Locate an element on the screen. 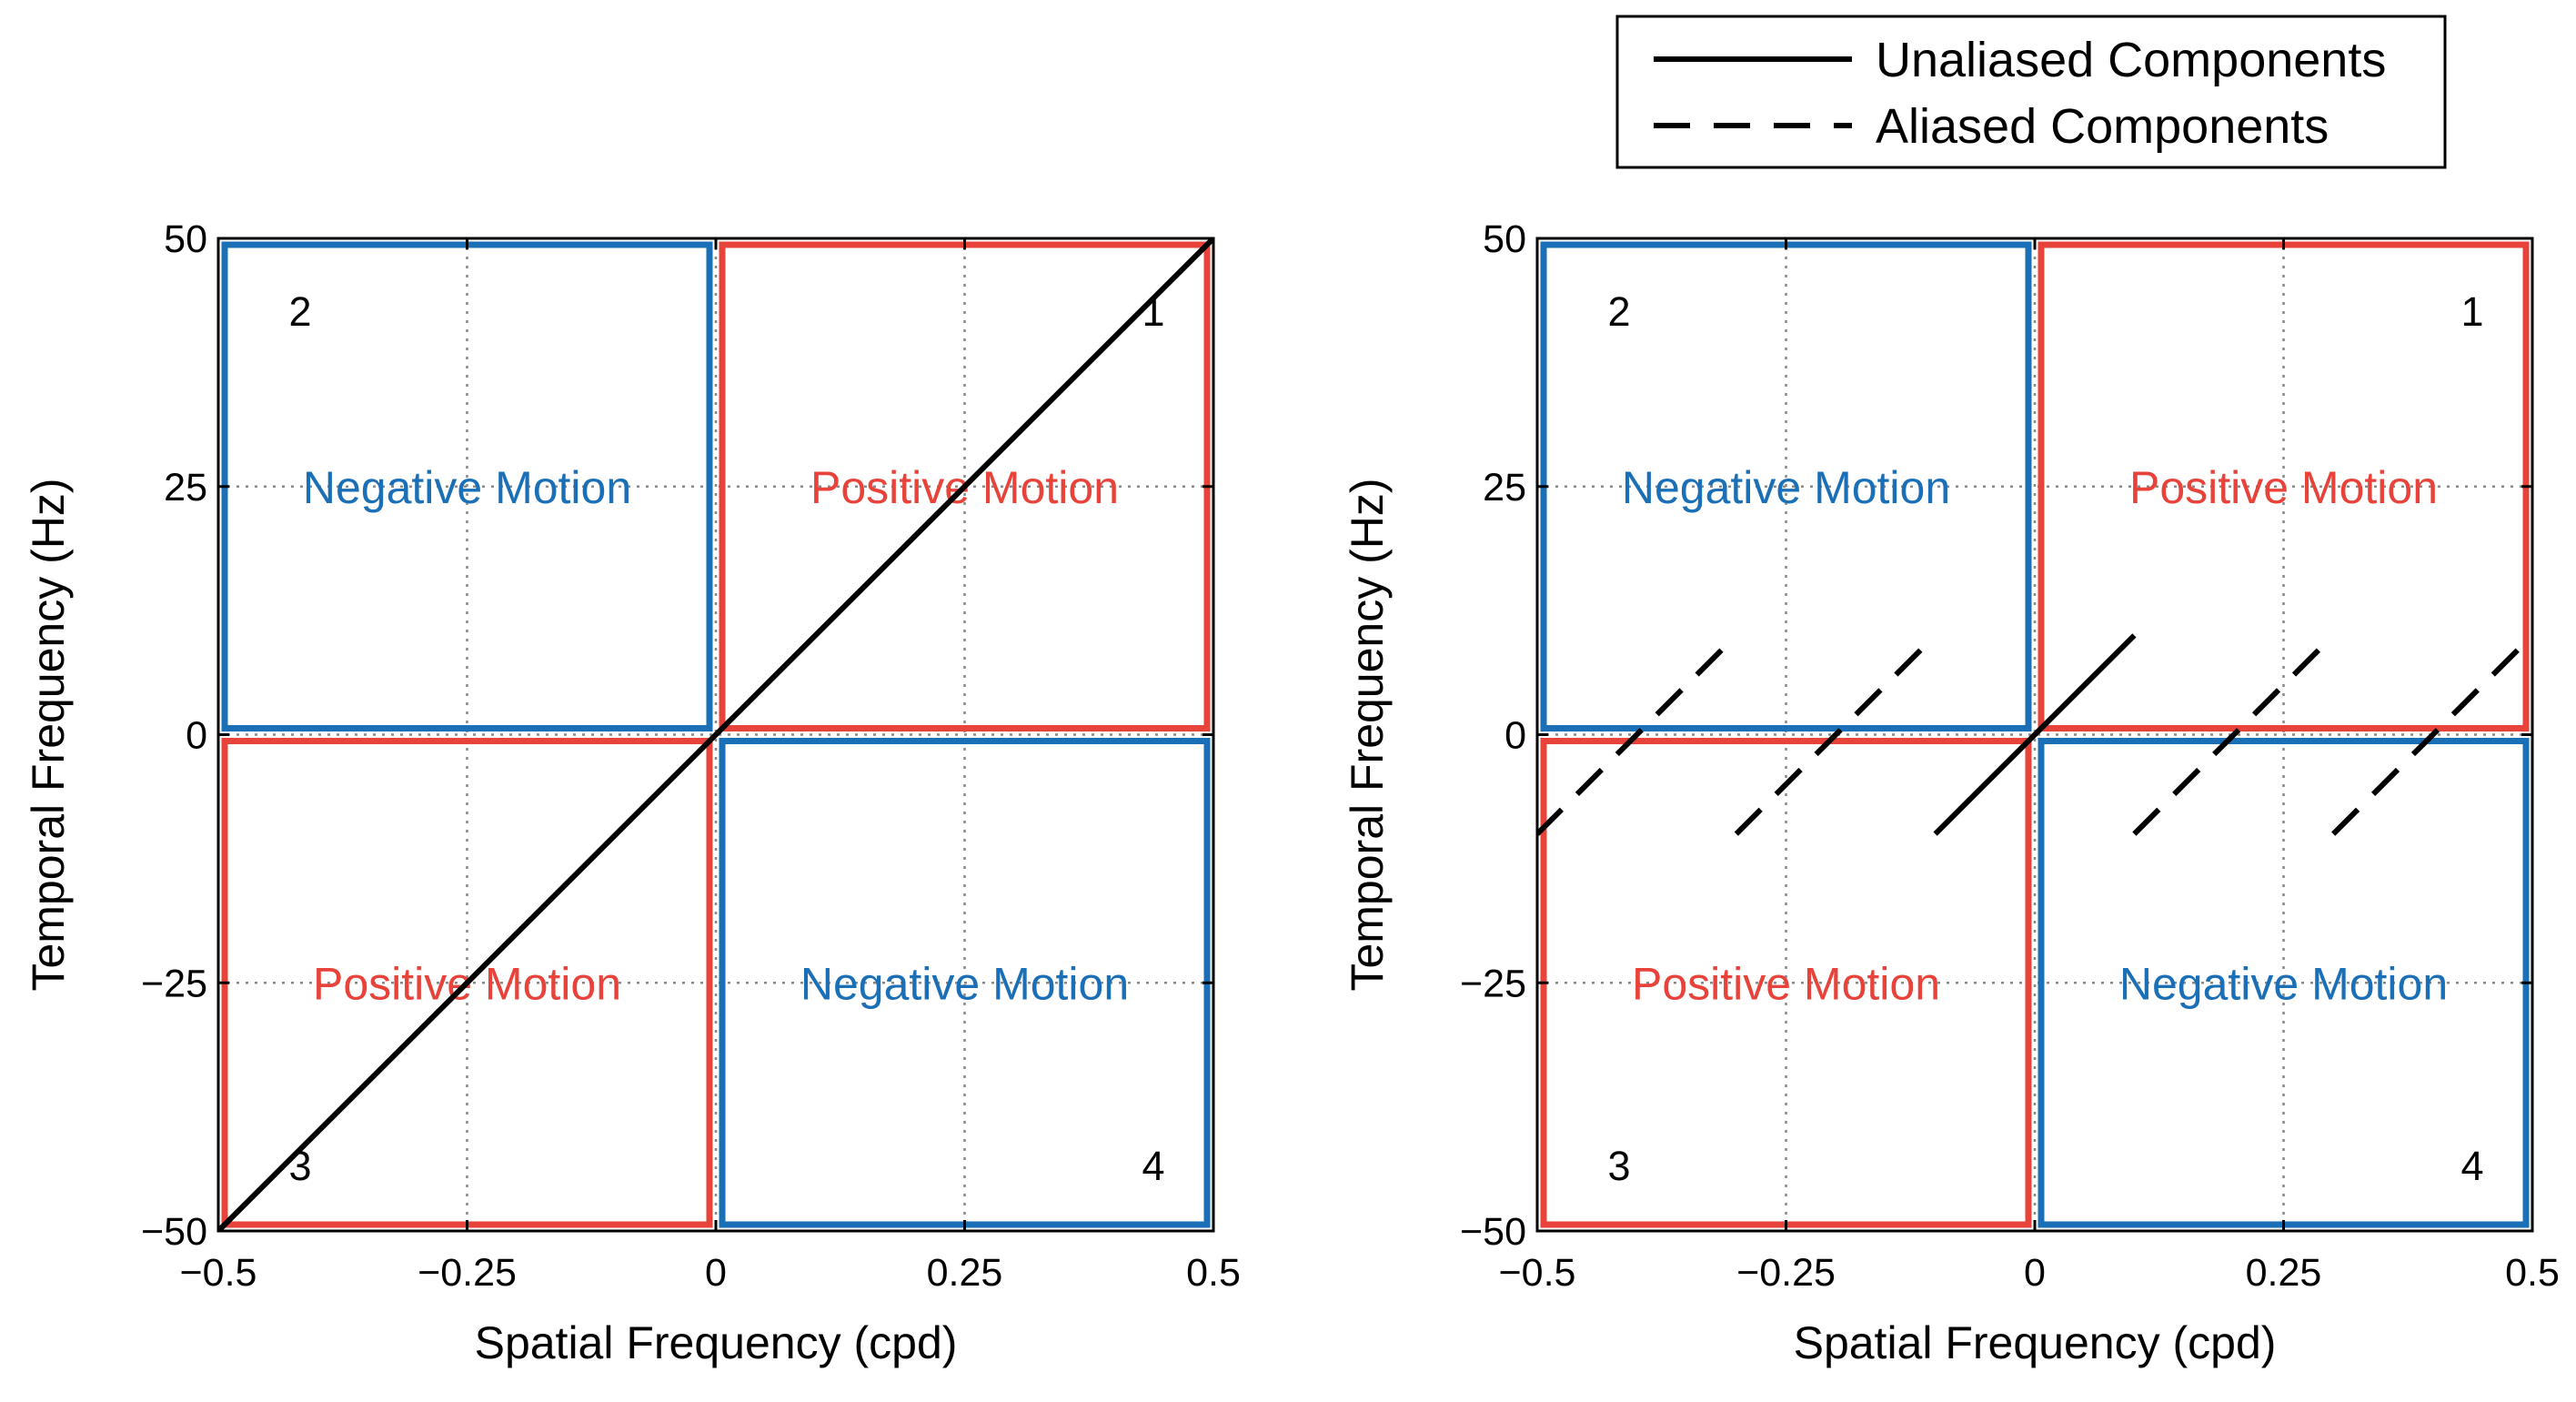 This screenshot has width=2576, height=1402. right-series-4-aliased is located at coordinates (2431, 734).